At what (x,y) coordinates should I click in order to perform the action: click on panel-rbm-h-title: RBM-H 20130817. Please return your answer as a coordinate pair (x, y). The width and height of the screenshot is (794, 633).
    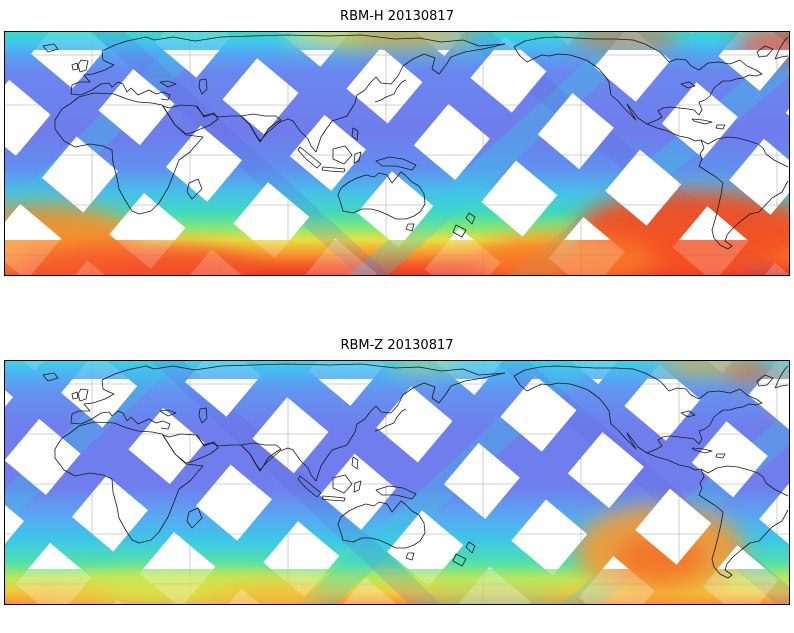
    Looking at the image, I should click on (397, 16).